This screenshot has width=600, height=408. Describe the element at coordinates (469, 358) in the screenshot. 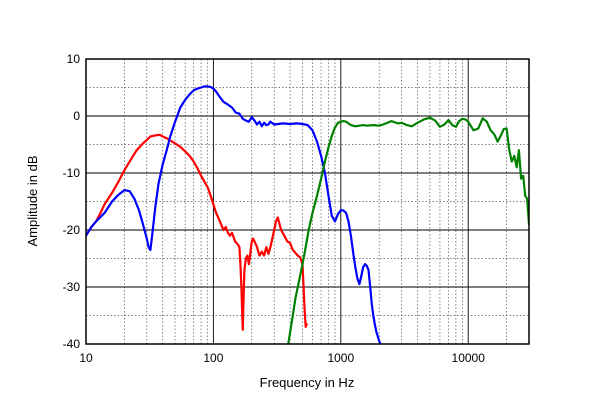

I see `x-tick-label: 10000` at that location.